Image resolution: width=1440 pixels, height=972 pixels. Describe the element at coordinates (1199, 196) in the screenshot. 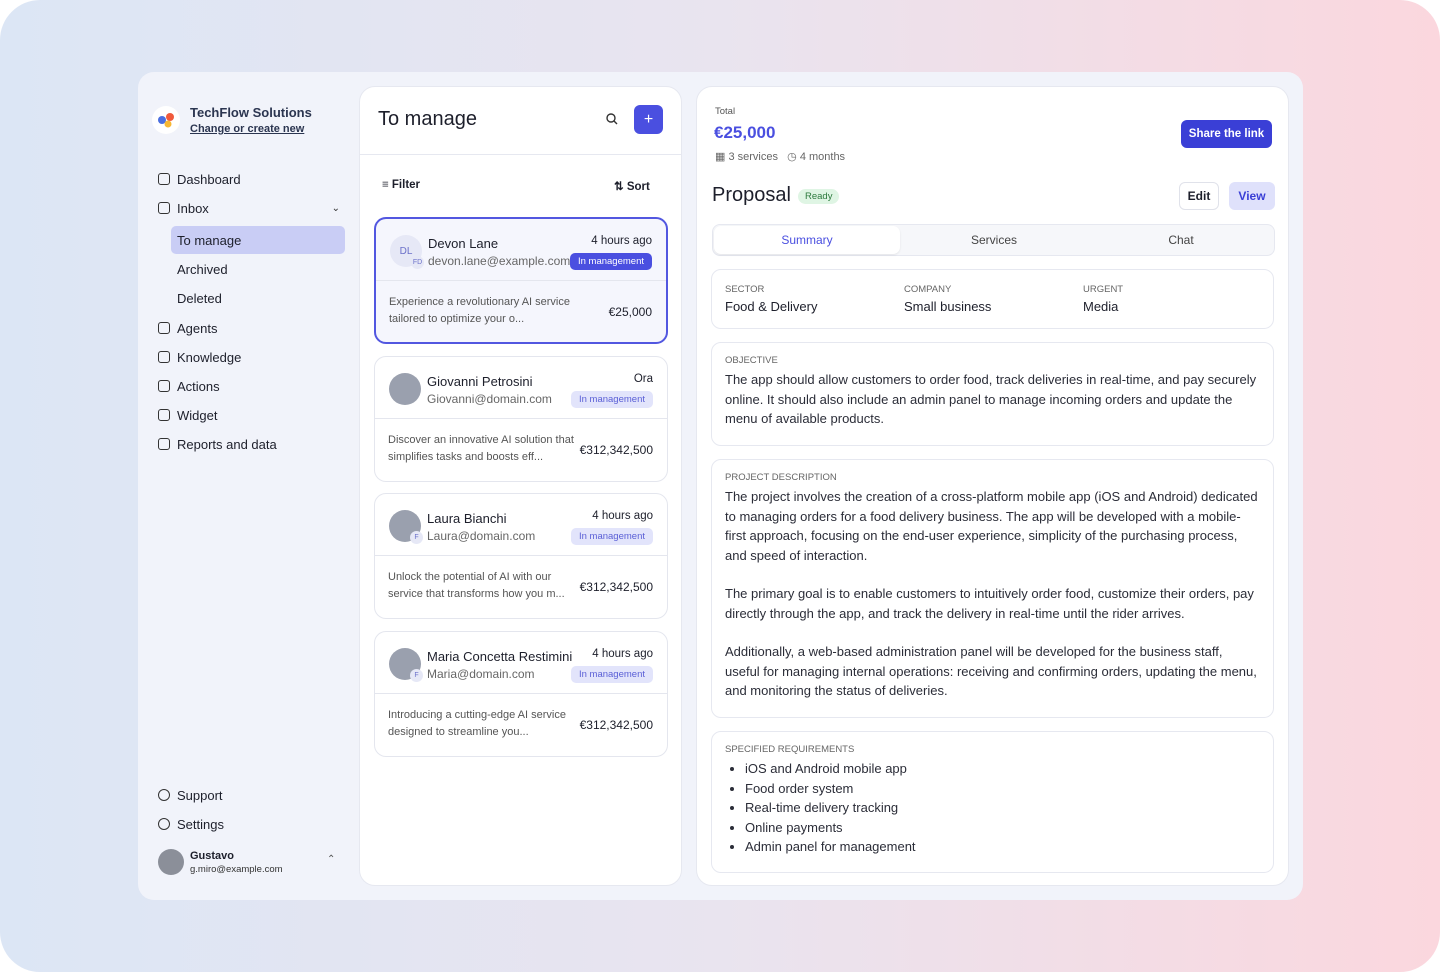

I see `edit-button: Edit` at that location.